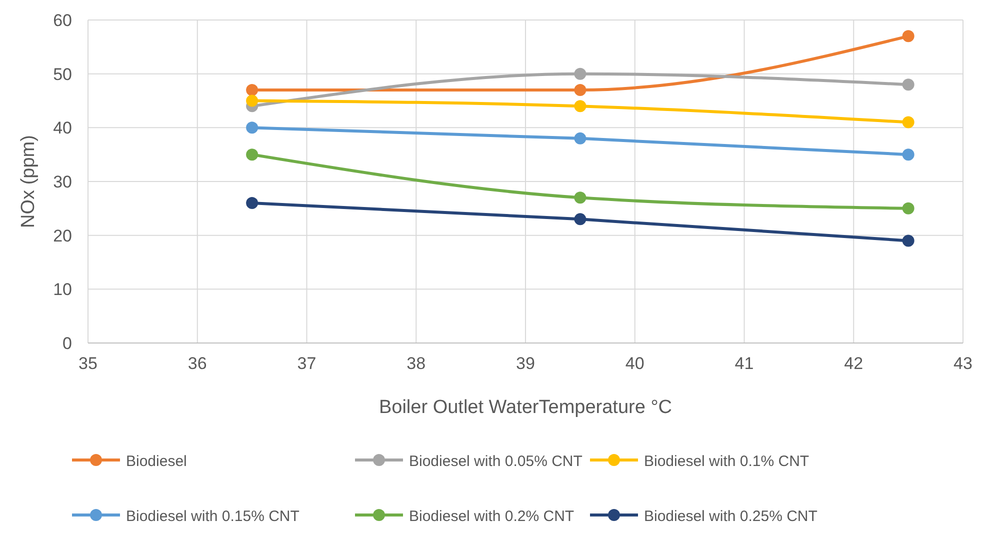 The width and height of the screenshot is (982, 547). I want to click on x-tick-label: 40, so click(634, 363).